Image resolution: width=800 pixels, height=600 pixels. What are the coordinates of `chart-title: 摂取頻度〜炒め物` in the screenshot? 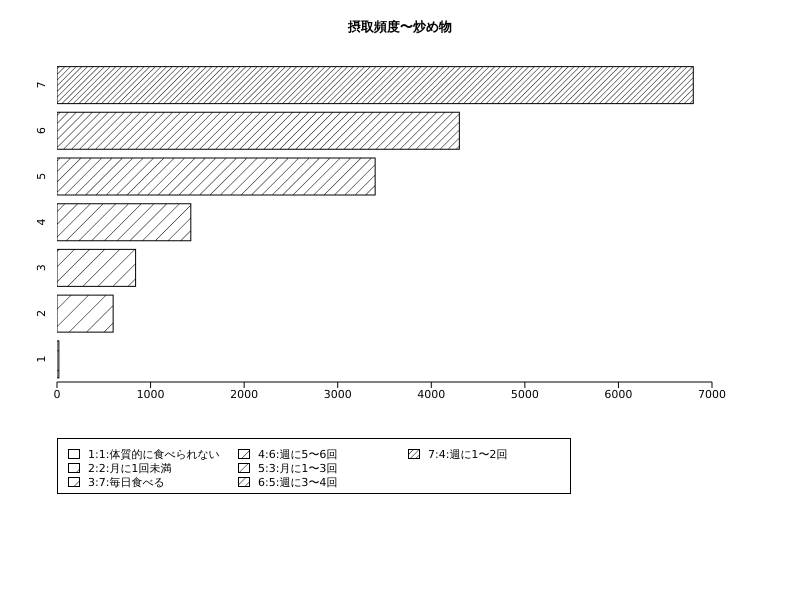 It's located at (399, 27).